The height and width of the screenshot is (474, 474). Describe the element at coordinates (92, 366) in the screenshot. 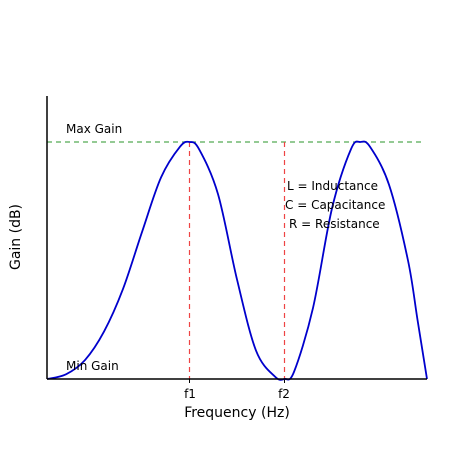

I see `min-gain-label: Min Gain` at that location.